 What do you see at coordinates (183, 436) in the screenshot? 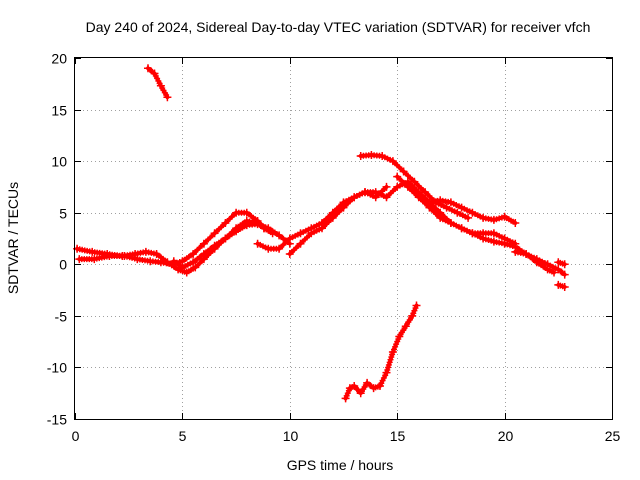
I see `x-tick-label: 5` at bounding box center [183, 436].